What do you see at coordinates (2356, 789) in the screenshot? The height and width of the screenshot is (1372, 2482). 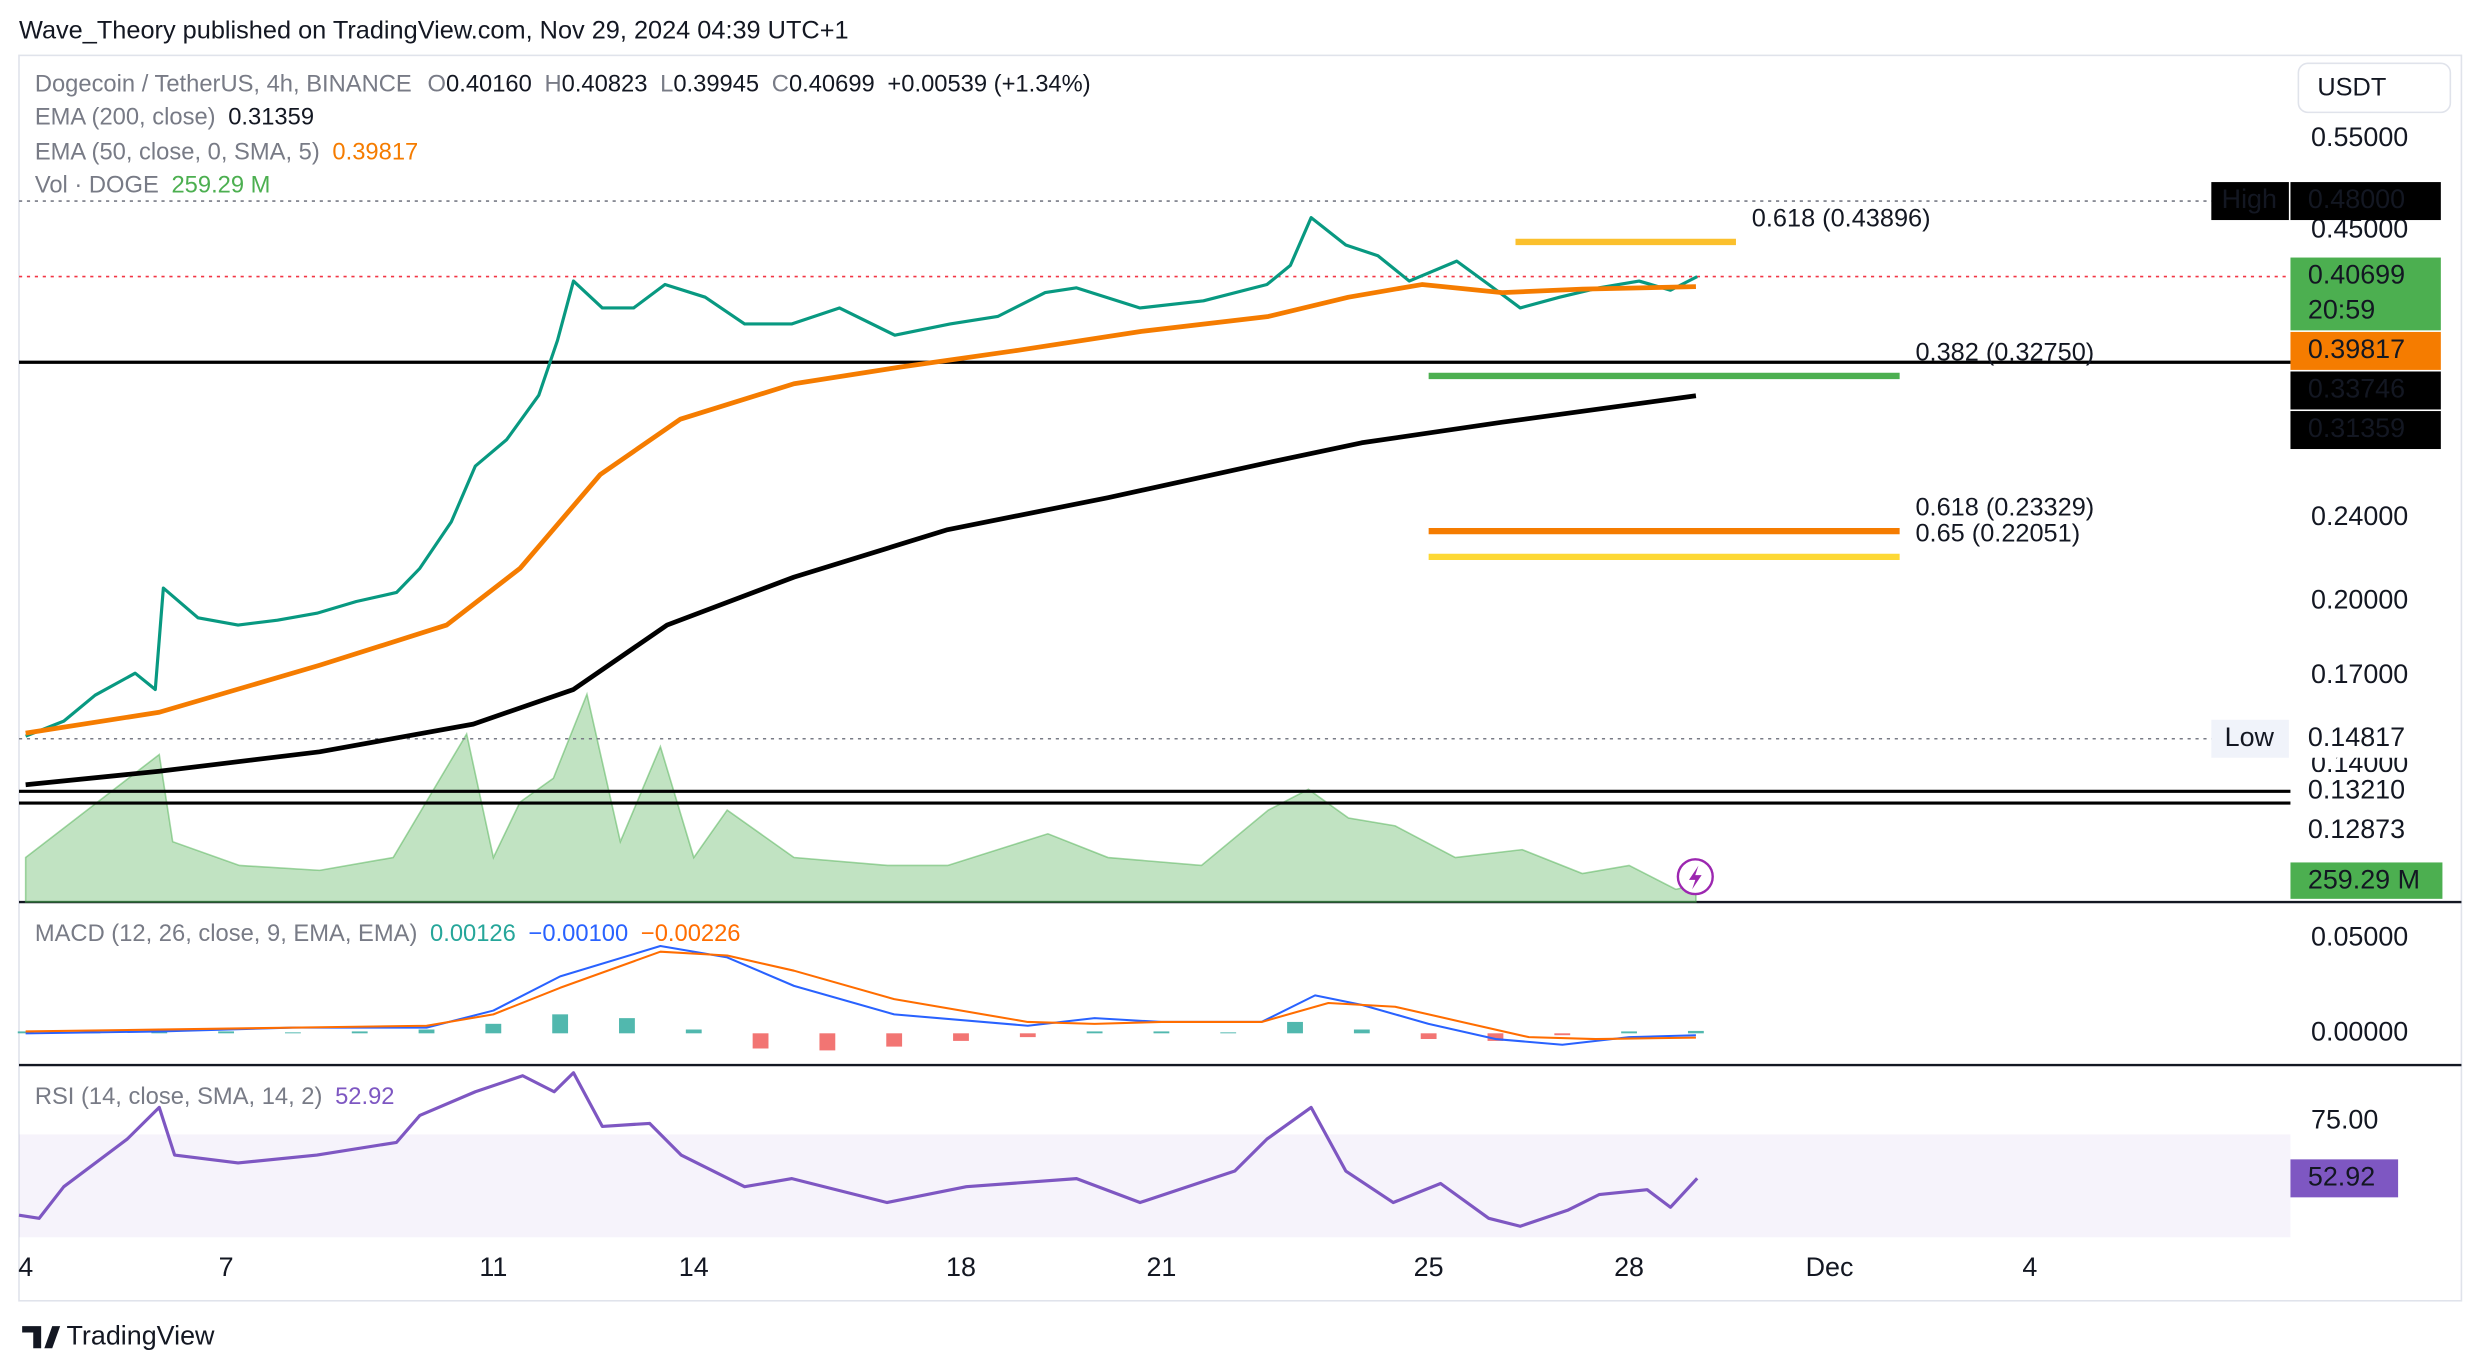 I see `price-label: 0.13210` at bounding box center [2356, 789].